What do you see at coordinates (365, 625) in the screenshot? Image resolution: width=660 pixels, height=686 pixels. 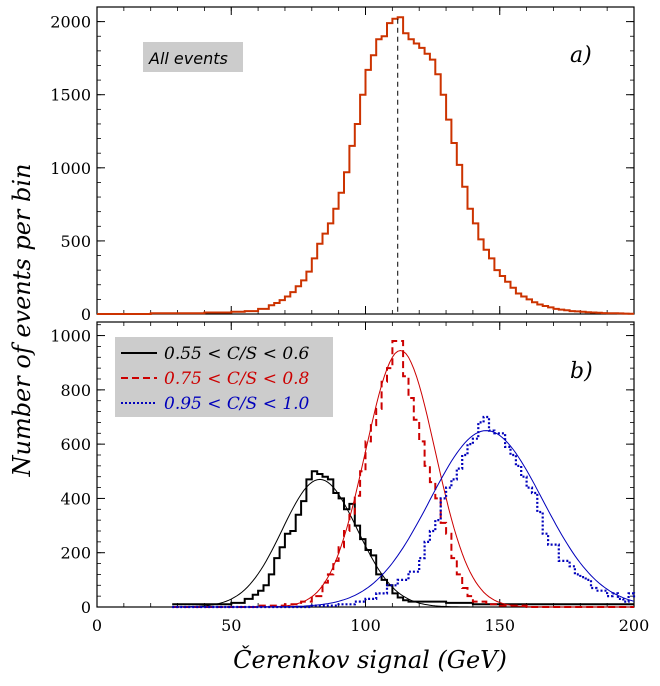 I see `x-tick-label: 100` at bounding box center [365, 625].